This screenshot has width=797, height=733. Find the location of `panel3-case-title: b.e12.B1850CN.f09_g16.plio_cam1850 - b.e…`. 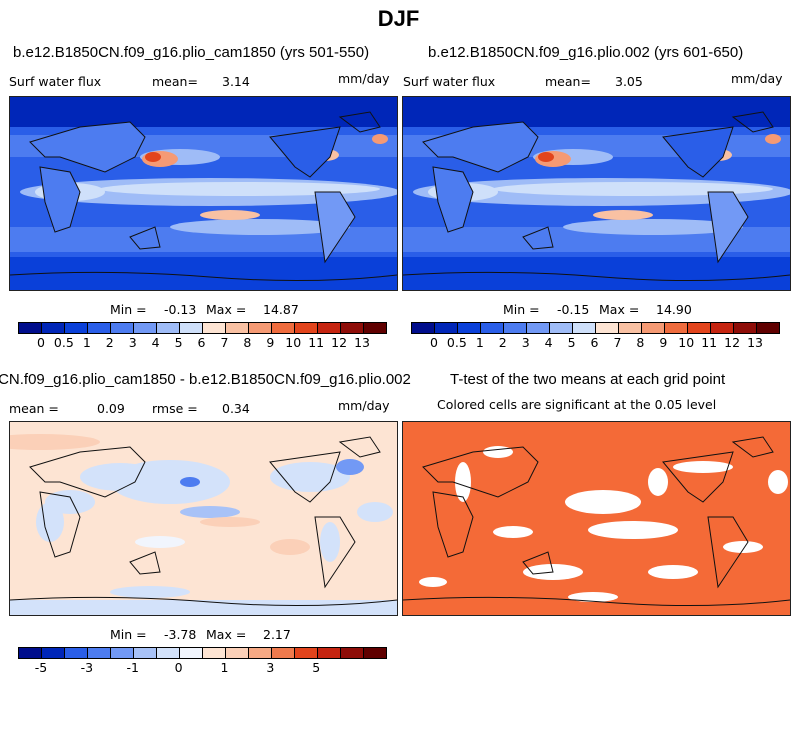

panel3-case-title: b.e12.B1850CN.f09_g16.plio_cam1850 - b.e… is located at coordinates (205, 379).